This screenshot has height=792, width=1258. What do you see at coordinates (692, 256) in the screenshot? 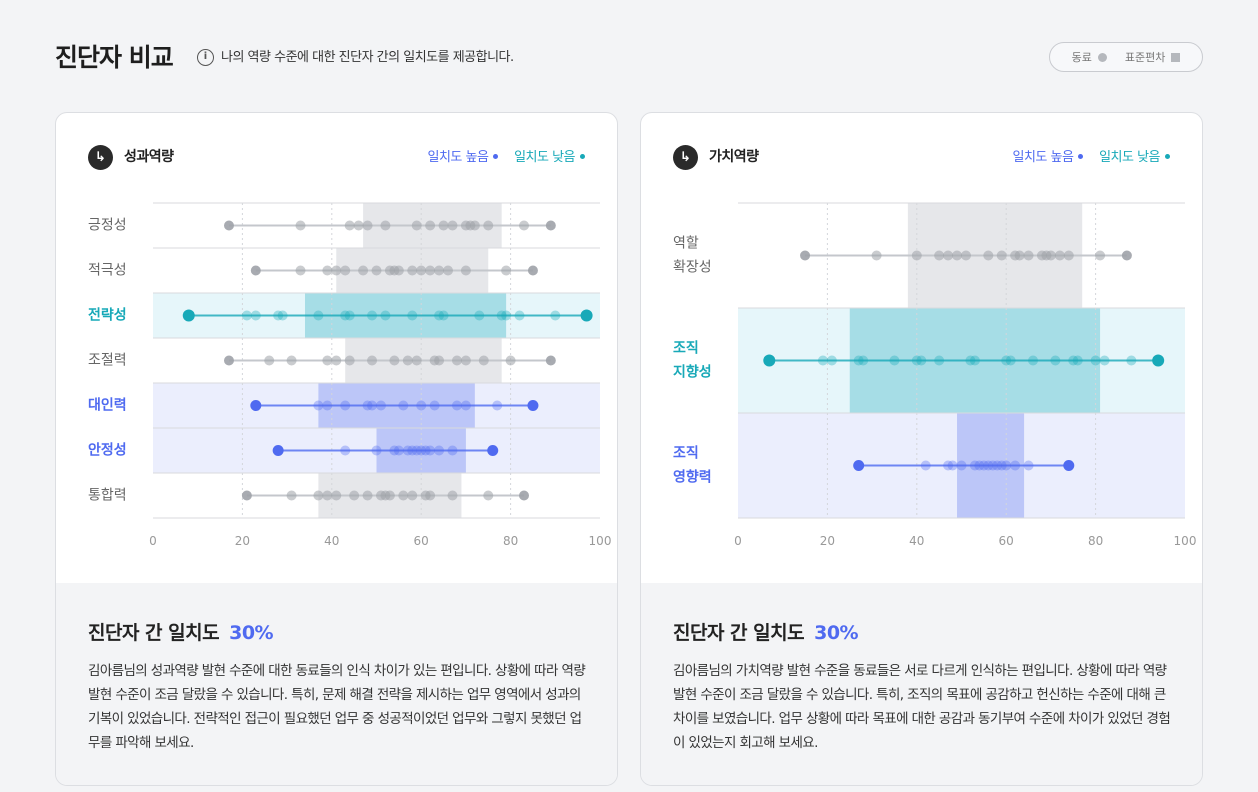
I see `row-label: 역할 확장성` at bounding box center [692, 256].